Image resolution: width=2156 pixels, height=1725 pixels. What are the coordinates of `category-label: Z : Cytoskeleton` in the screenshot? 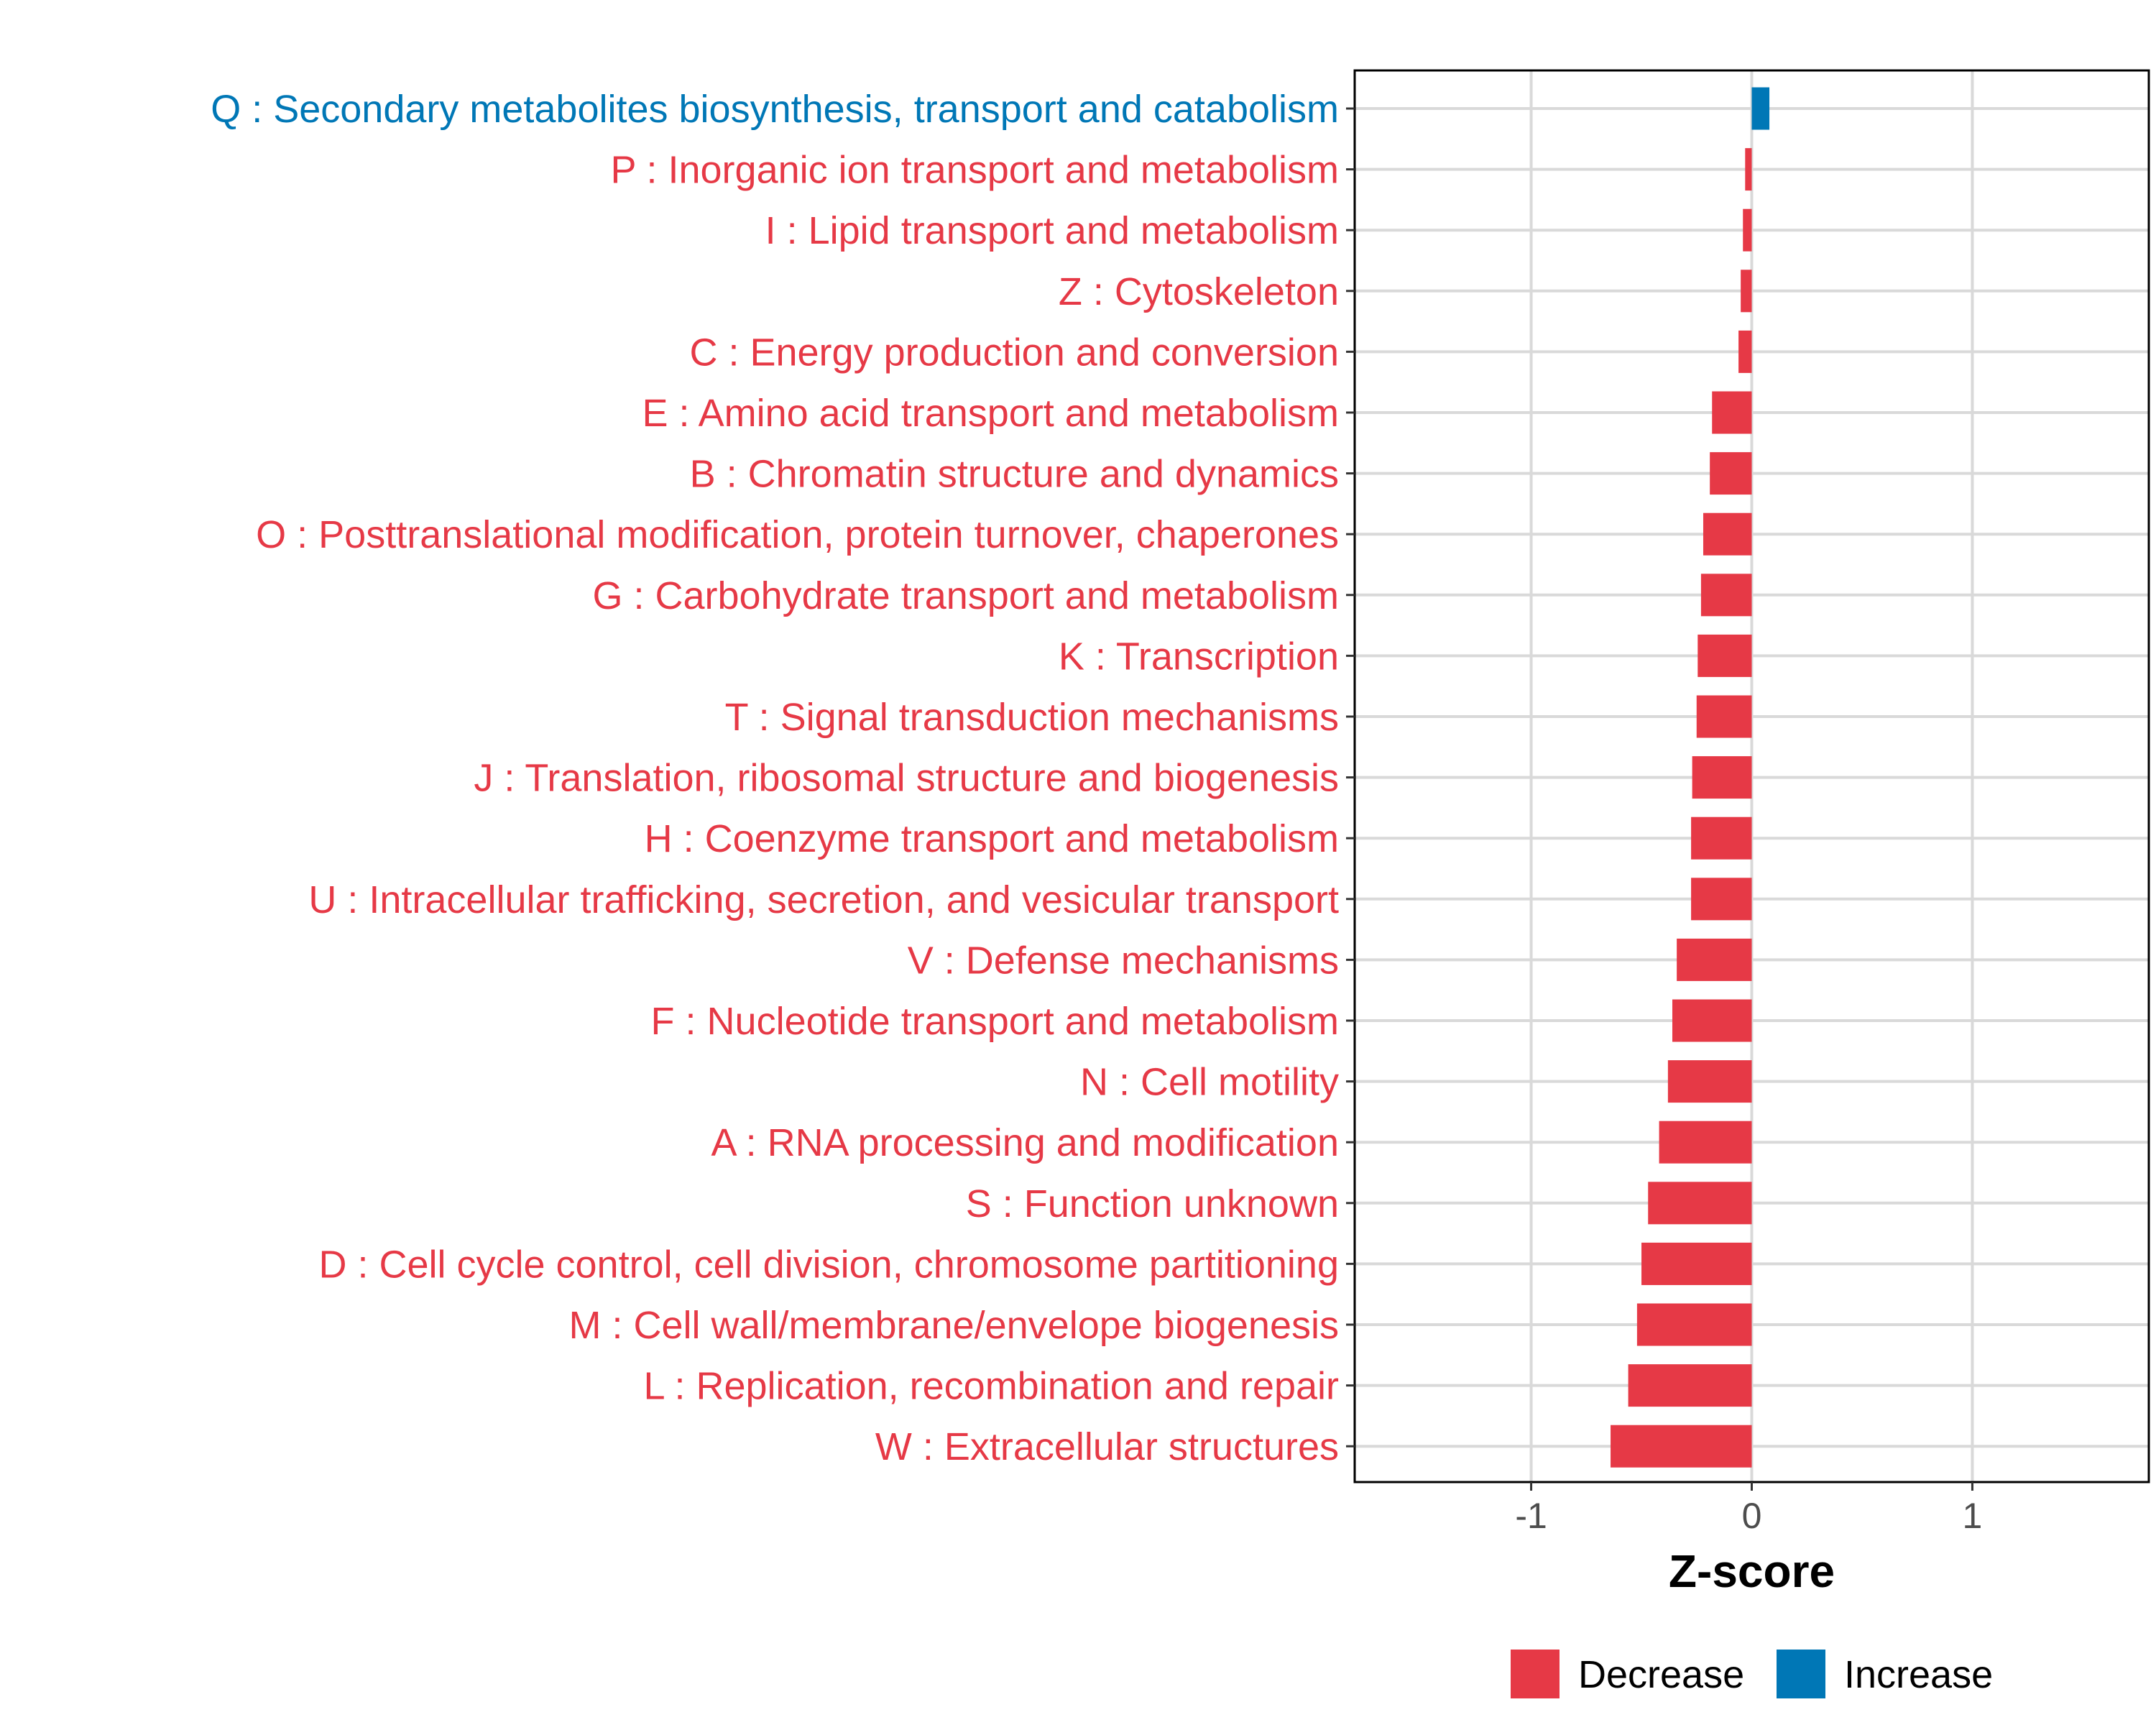 It's located at (1199, 291).